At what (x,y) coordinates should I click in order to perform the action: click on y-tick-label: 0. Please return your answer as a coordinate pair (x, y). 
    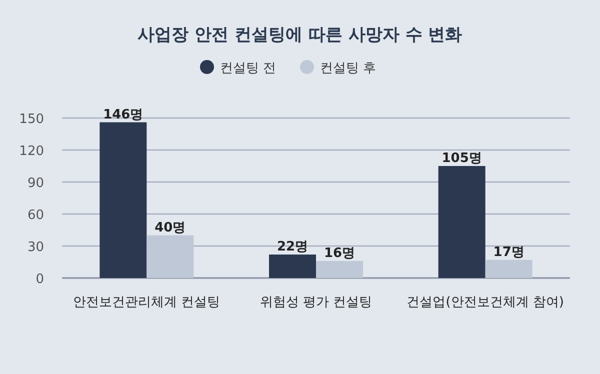
    Looking at the image, I should click on (40, 279).